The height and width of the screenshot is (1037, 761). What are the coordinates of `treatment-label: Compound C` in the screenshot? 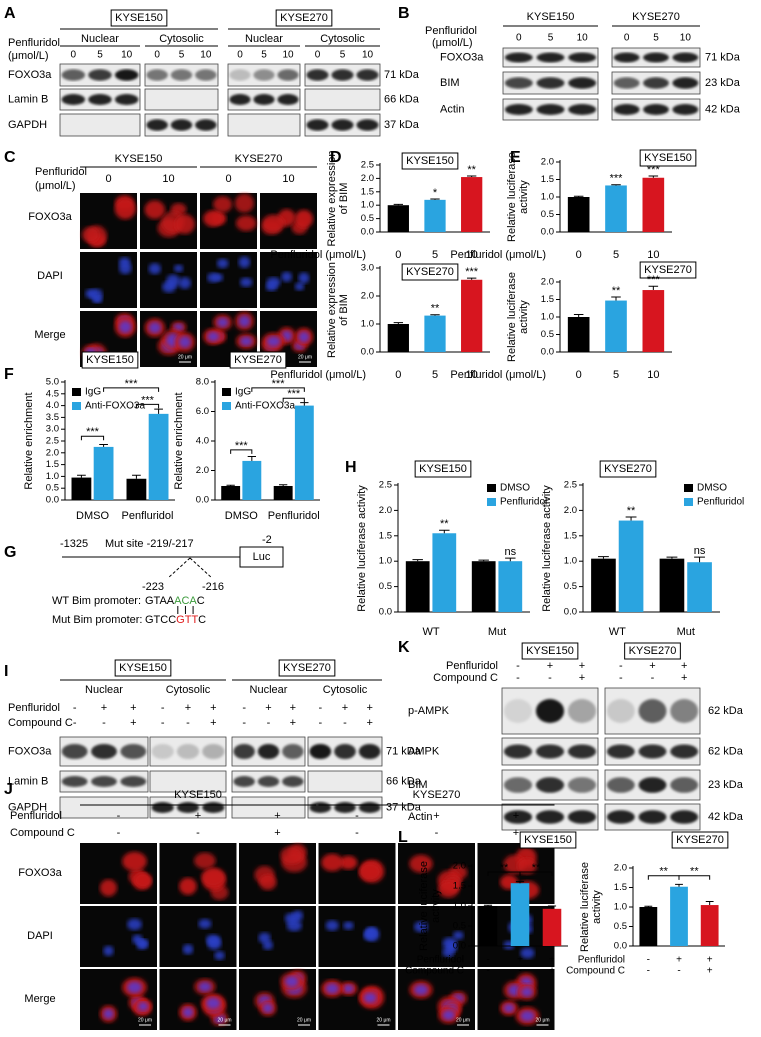 It's located at (595, 971).